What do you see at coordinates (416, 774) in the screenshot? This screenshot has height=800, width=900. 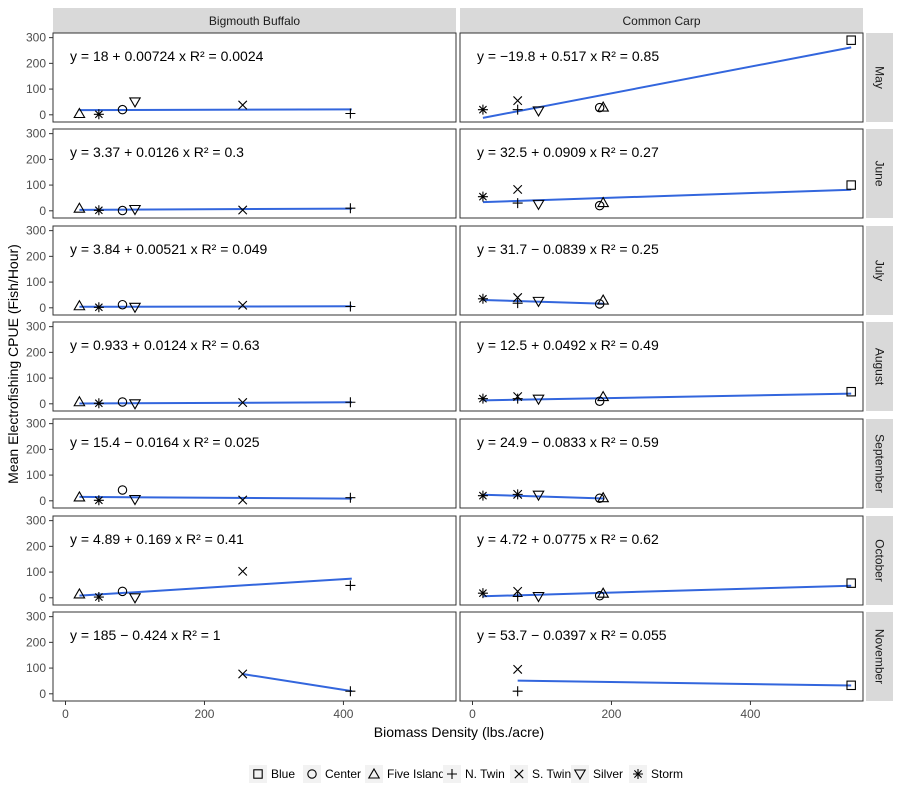 I see `legend-label: Five Island` at bounding box center [416, 774].